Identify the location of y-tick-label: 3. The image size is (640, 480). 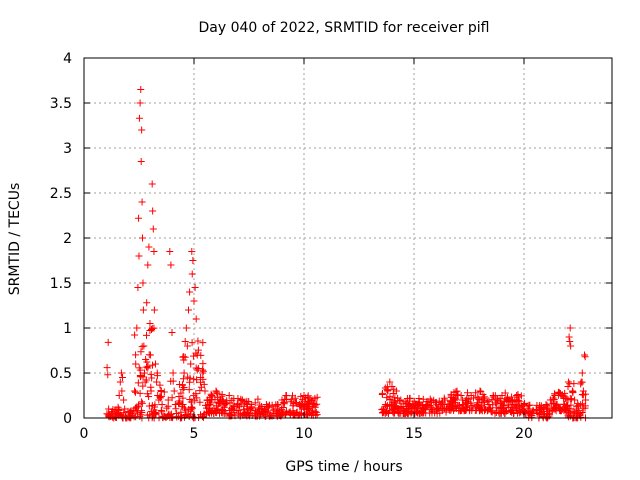
(67, 149).